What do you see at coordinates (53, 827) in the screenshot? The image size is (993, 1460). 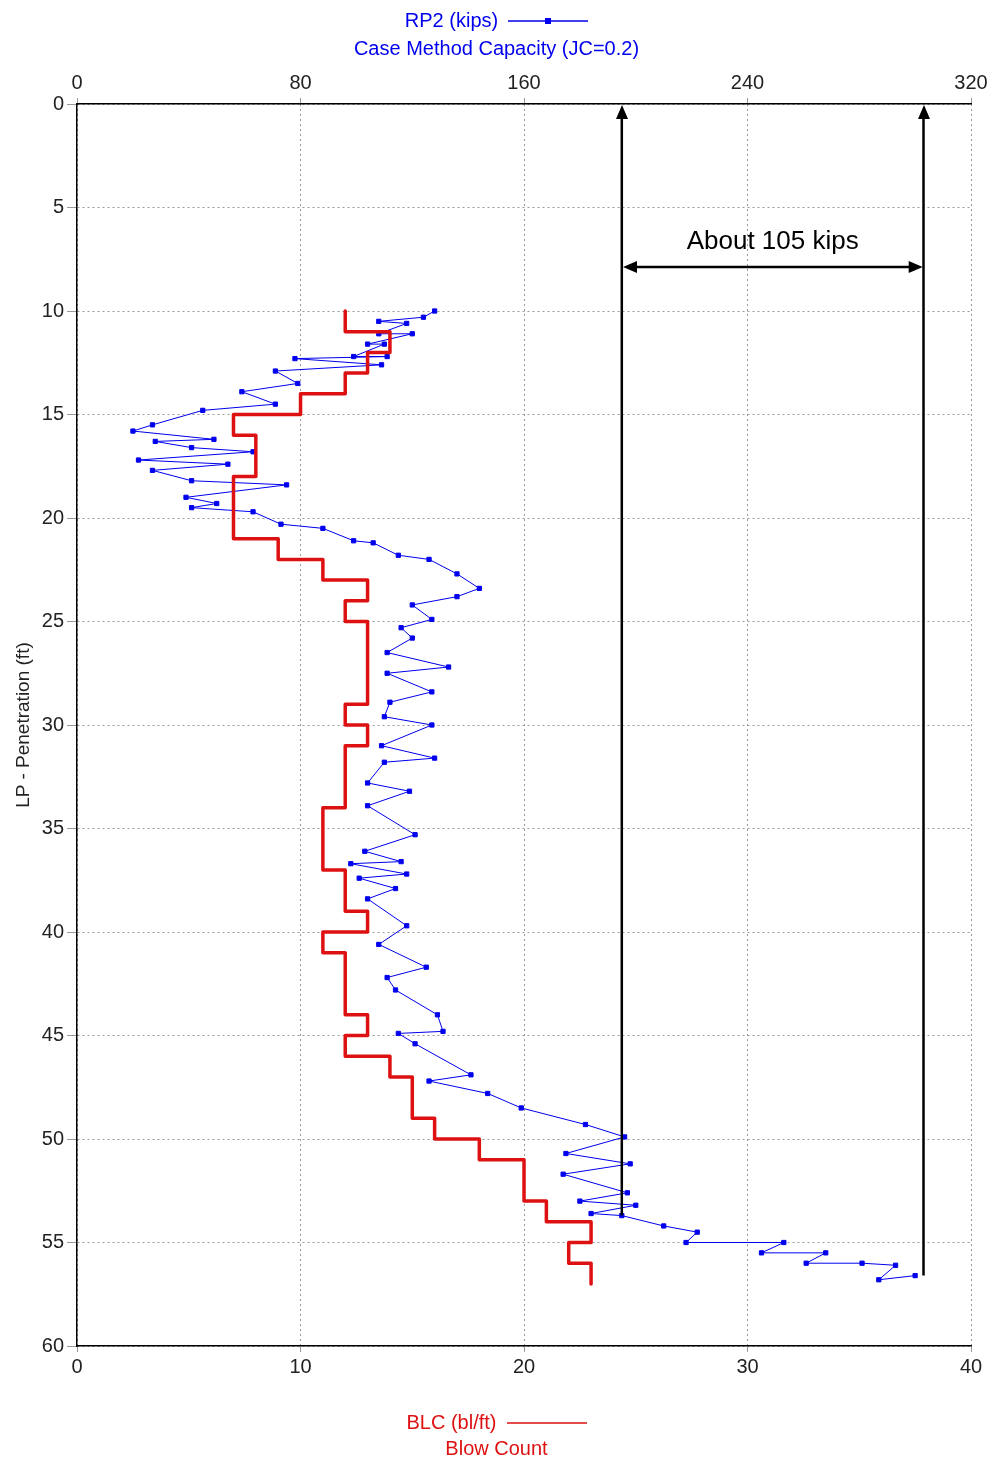 I see `y-tick-label: 35` at bounding box center [53, 827].